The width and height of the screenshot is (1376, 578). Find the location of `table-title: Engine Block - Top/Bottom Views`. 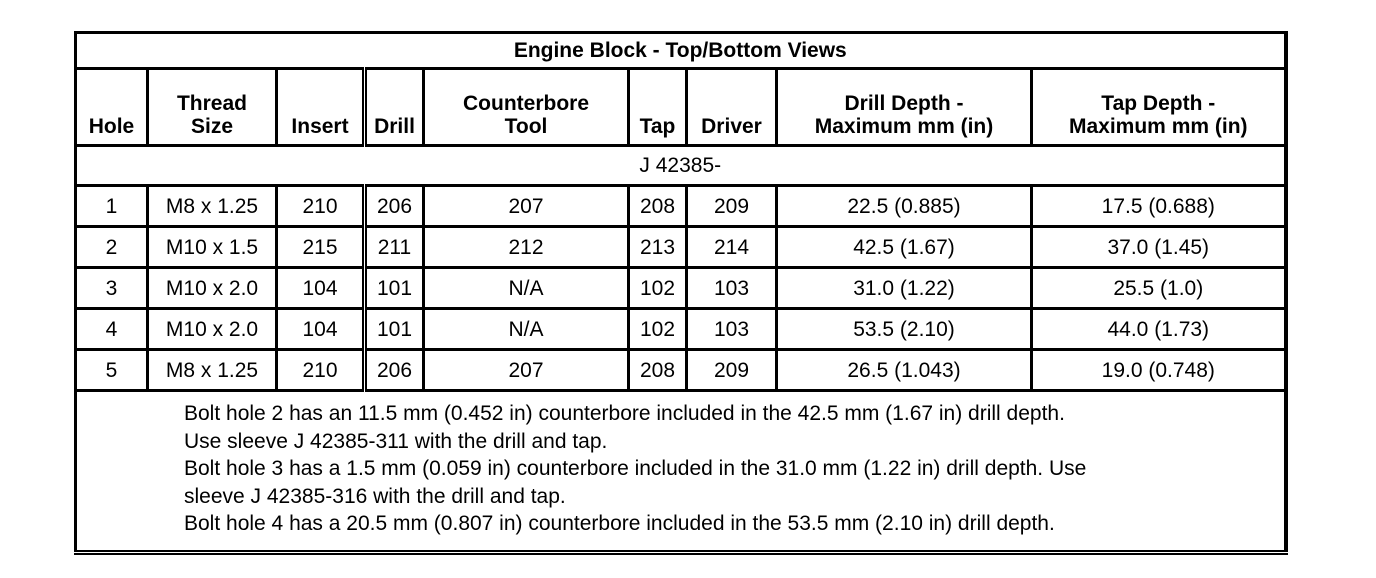

table-title: Engine Block - Top/Bottom Views is located at coordinates (680, 50).